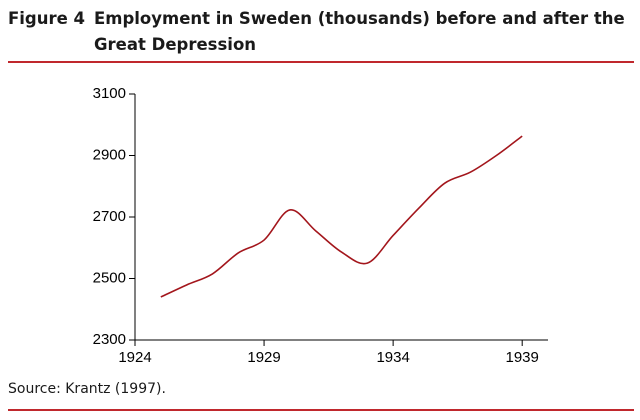  I want to click on footer-rule, so click(321, 410).